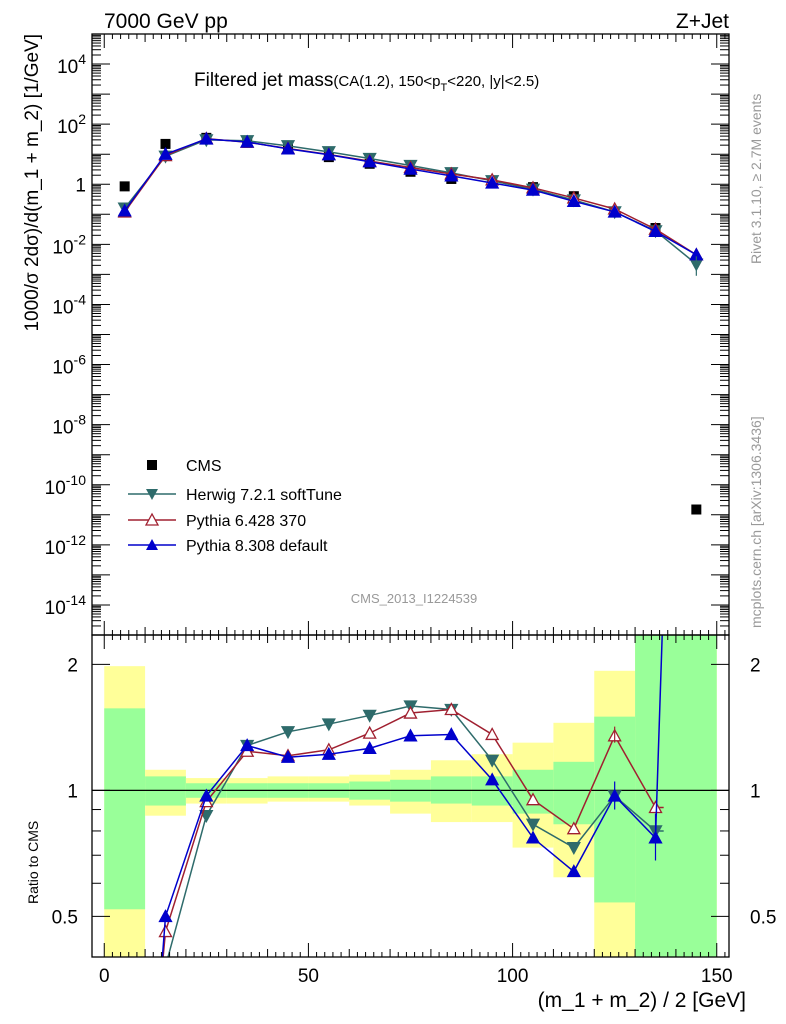 This screenshot has width=786, height=1024. What do you see at coordinates (513, 976) in the screenshot?
I see `x-tick-label: 100` at bounding box center [513, 976].